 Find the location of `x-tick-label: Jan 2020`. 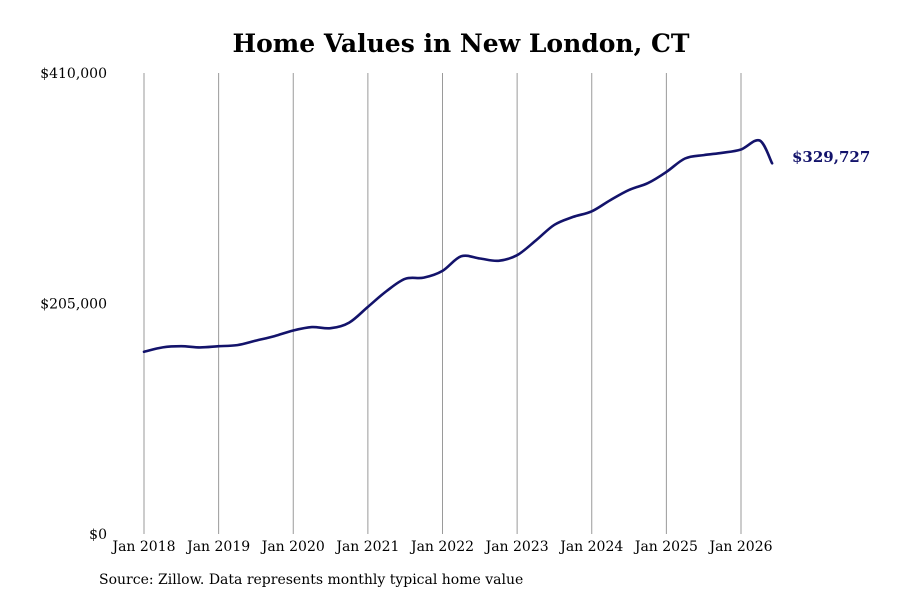

x-tick-label: Jan 2020 is located at coordinates (292, 547).